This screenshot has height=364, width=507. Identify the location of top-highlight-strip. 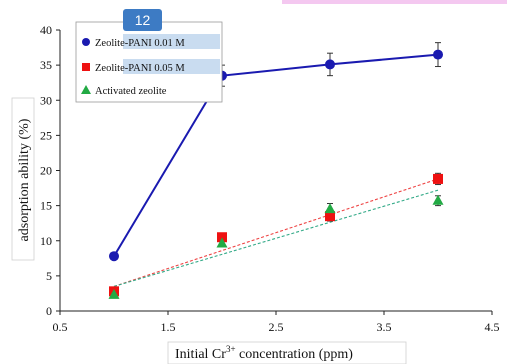
(394, 2).